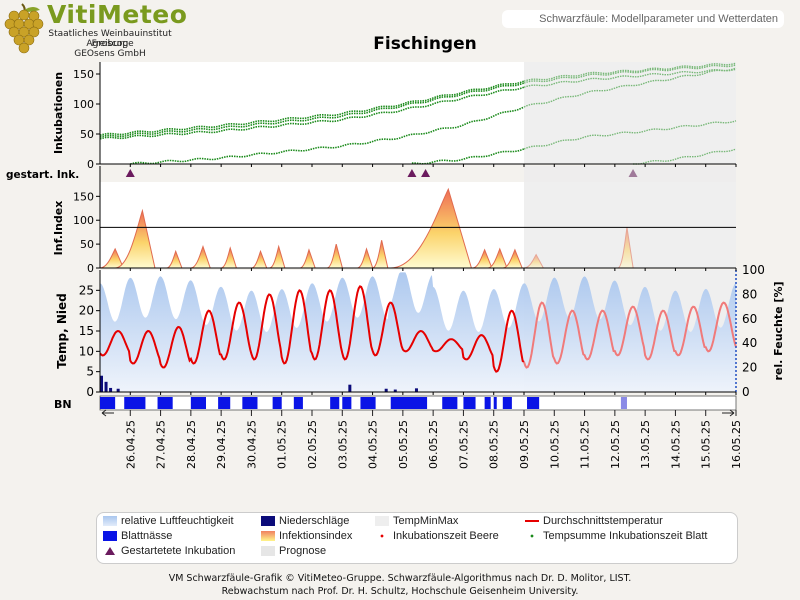  Describe the element at coordinates (382, 521) in the screenshot. I see `tempminmax-swatch` at that location.